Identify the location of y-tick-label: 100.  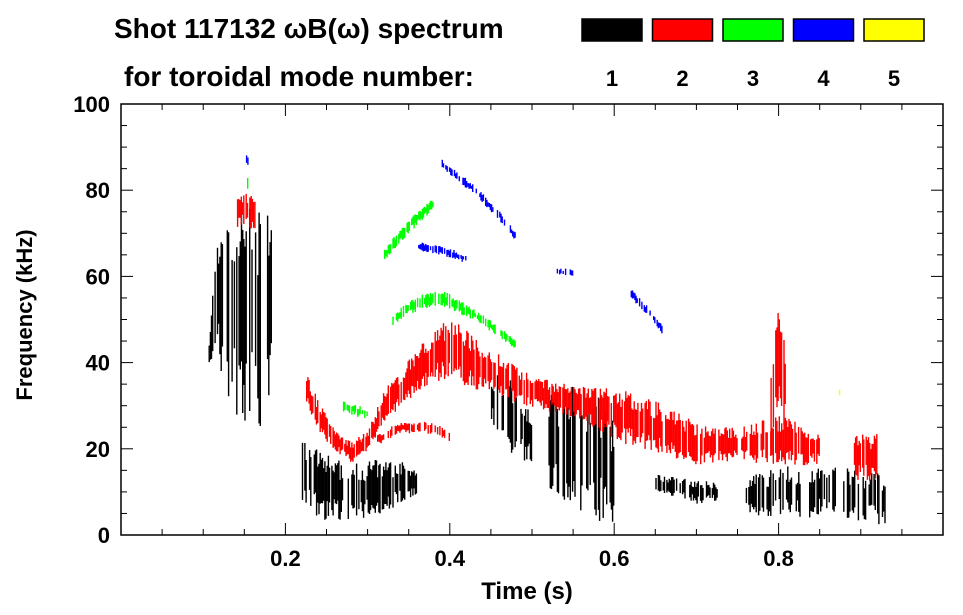
(91, 104).